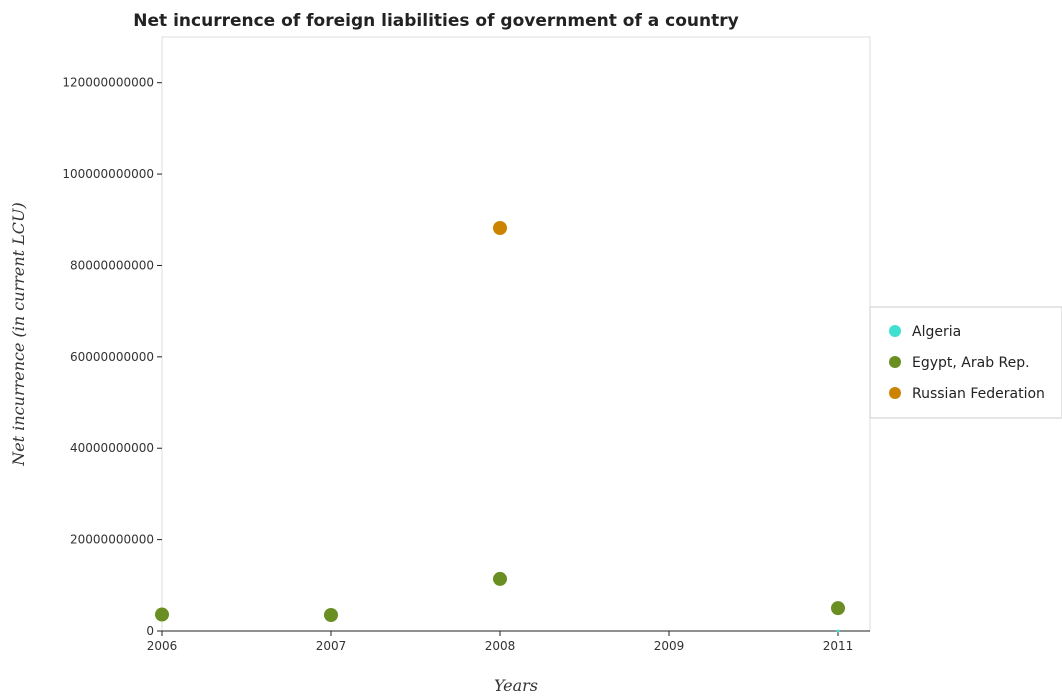  What do you see at coordinates (936, 332) in the screenshot?
I see `legend-label: Algeria` at bounding box center [936, 332].